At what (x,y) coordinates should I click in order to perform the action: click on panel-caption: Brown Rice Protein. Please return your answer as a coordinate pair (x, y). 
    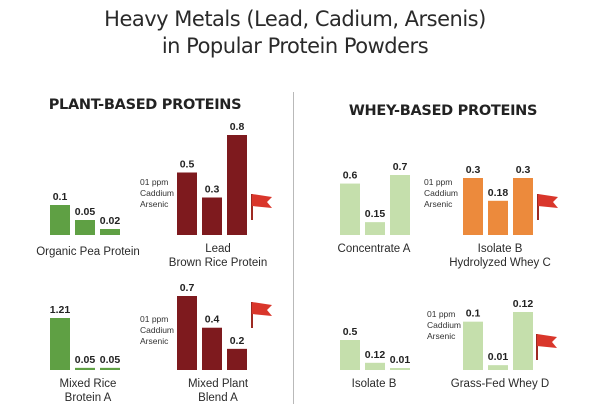
    Looking at the image, I should click on (218, 263).